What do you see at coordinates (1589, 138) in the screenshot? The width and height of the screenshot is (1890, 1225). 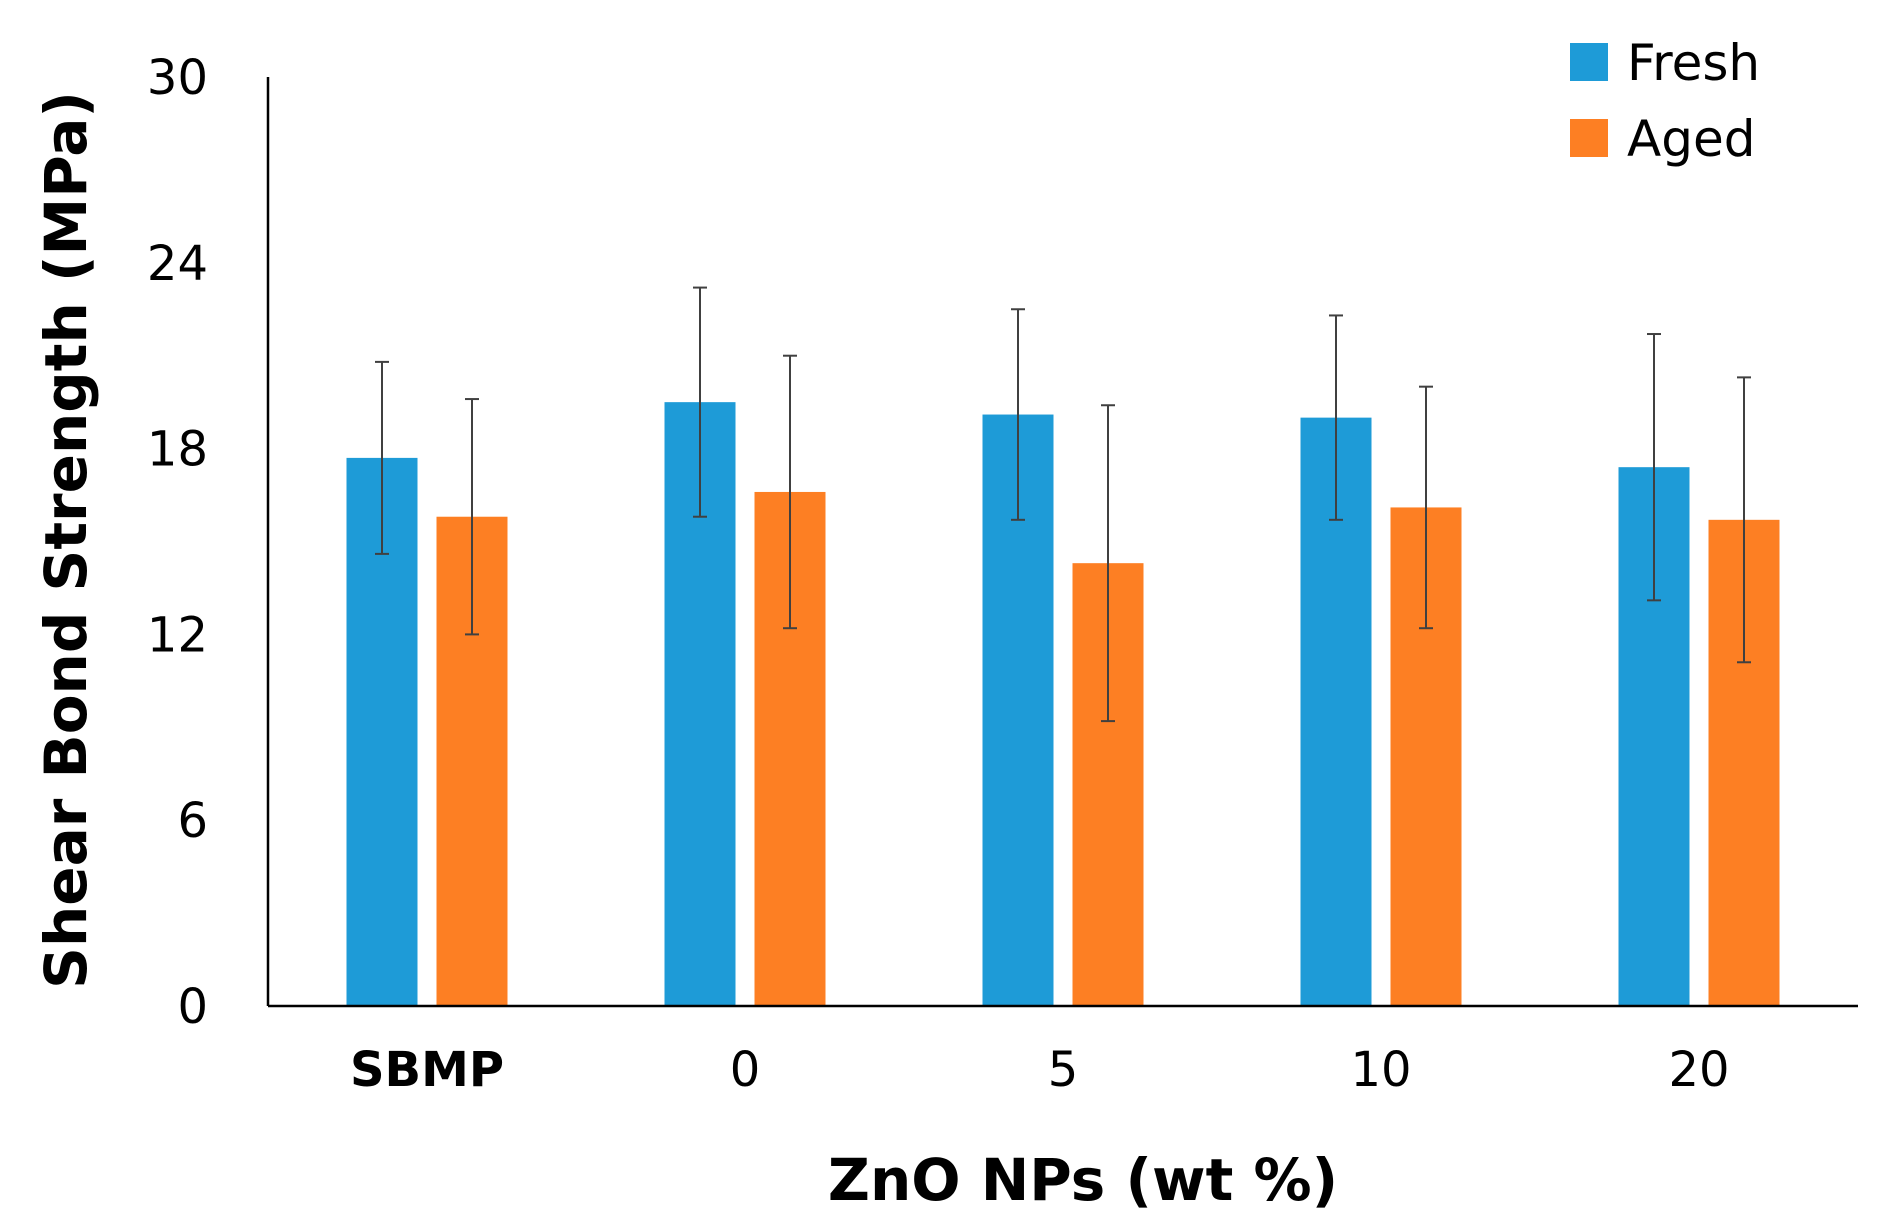 I see `legend-swatch-aged` at bounding box center [1589, 138].